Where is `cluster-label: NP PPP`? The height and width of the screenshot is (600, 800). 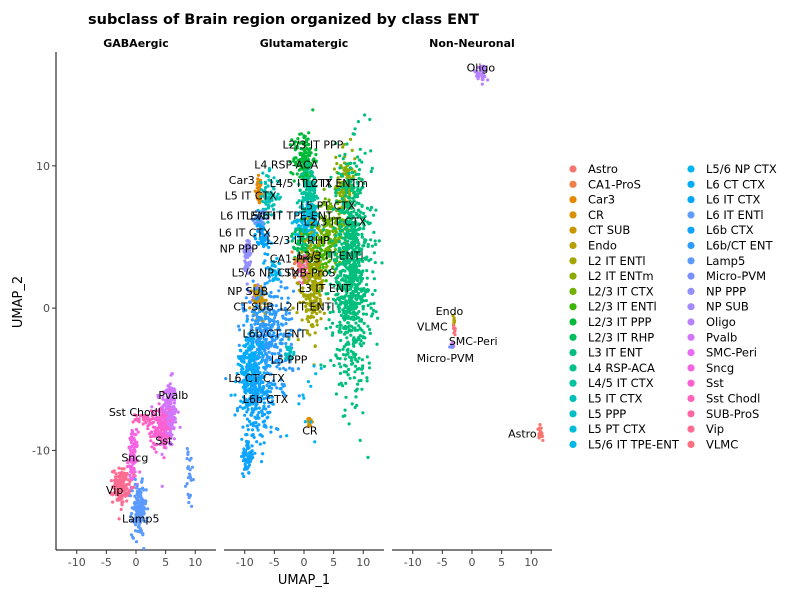 cluster-label: NP PPP is located at coordinates (239, 248).